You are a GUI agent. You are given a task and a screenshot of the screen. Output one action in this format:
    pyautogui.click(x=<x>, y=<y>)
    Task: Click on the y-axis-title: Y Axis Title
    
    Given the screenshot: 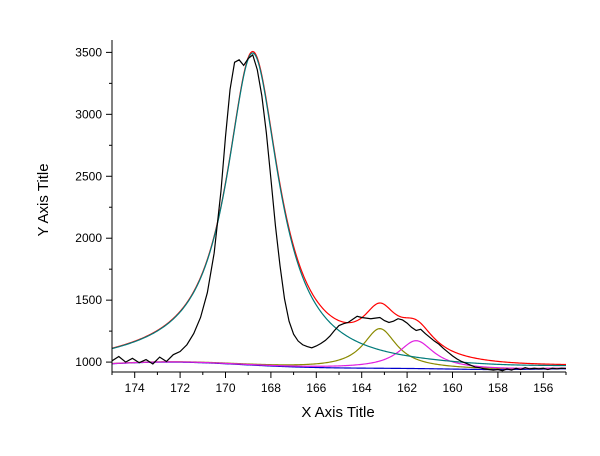 What is the action you would take?
    pyautogui.click(x=43, y=199)
    